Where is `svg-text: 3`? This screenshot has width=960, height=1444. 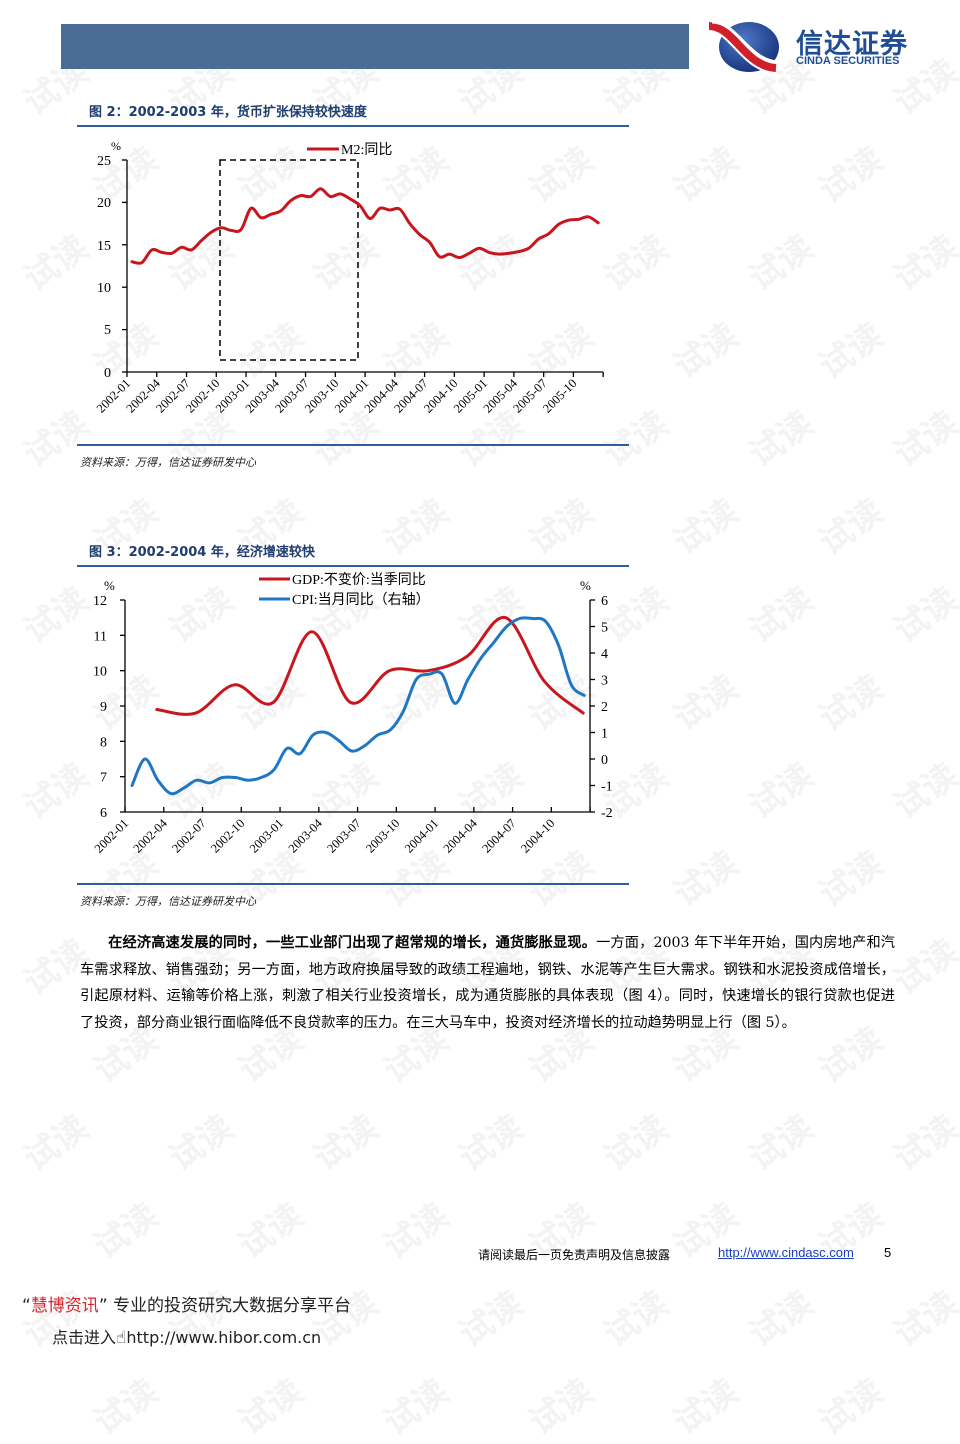 svg-text: 3 is located at coordinates (604, 681).